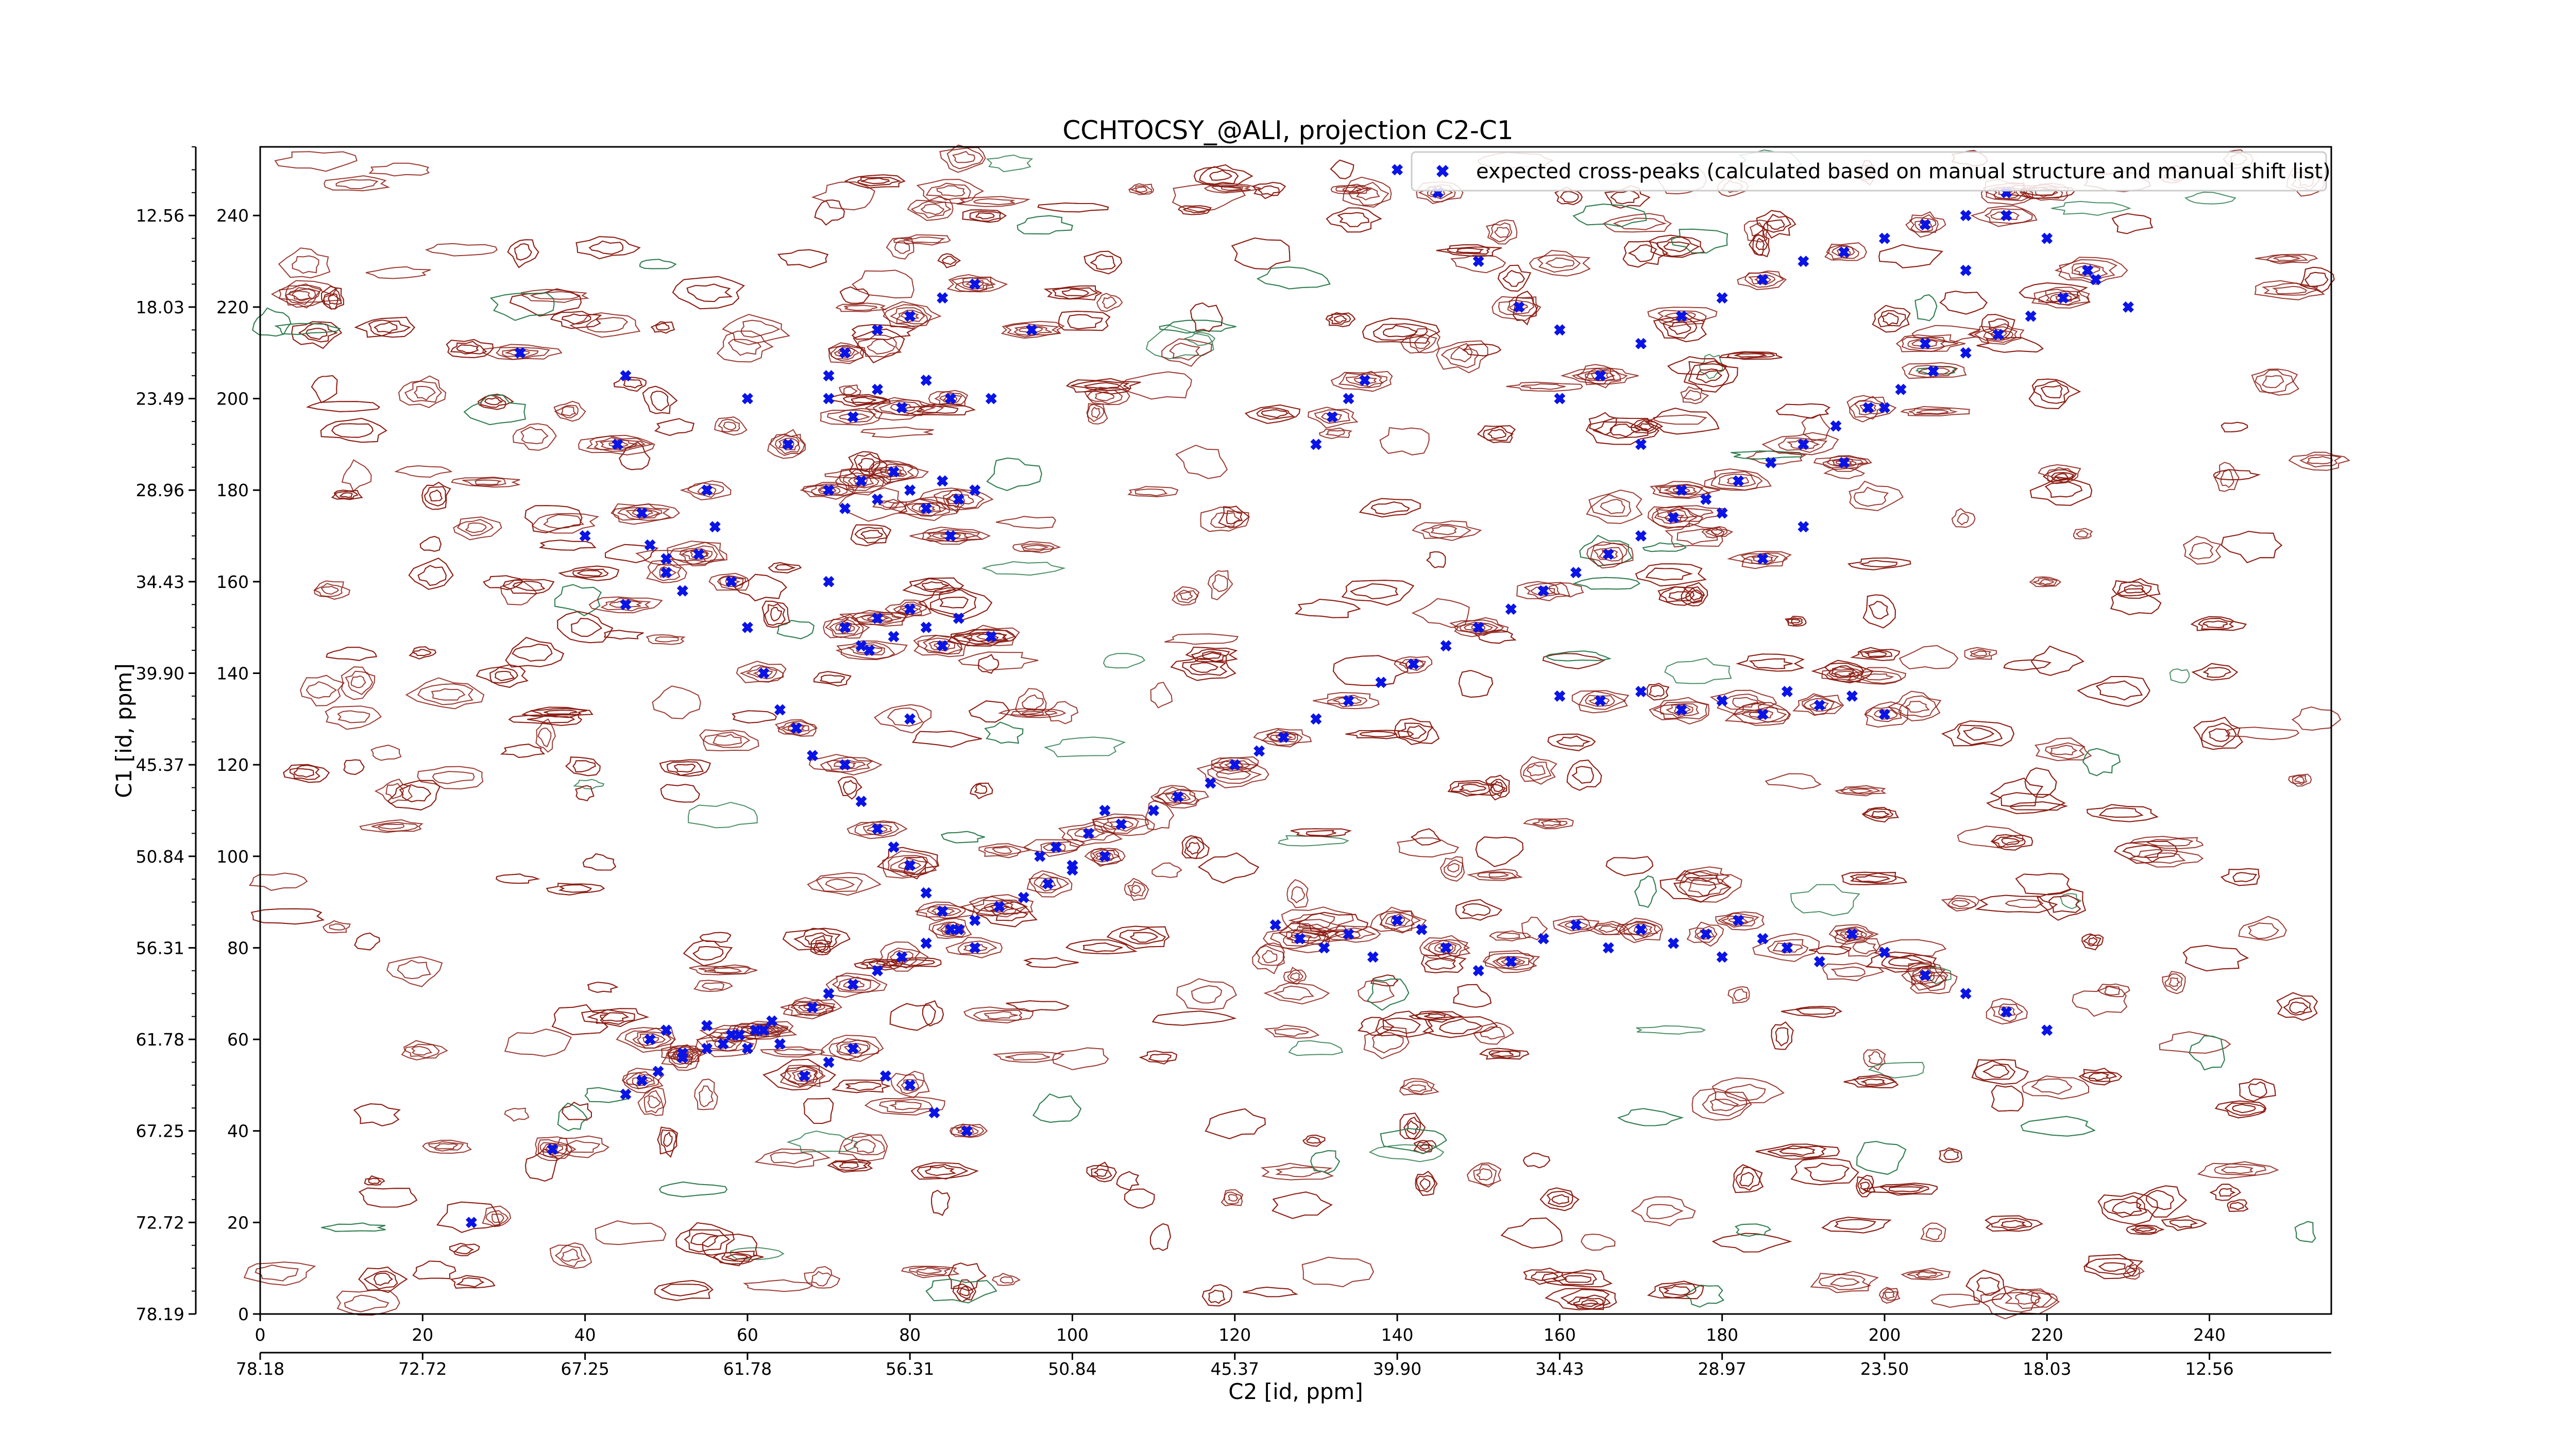  I want to click on x-ppm-tick-label-2: 67.25, so click(585, 1369).